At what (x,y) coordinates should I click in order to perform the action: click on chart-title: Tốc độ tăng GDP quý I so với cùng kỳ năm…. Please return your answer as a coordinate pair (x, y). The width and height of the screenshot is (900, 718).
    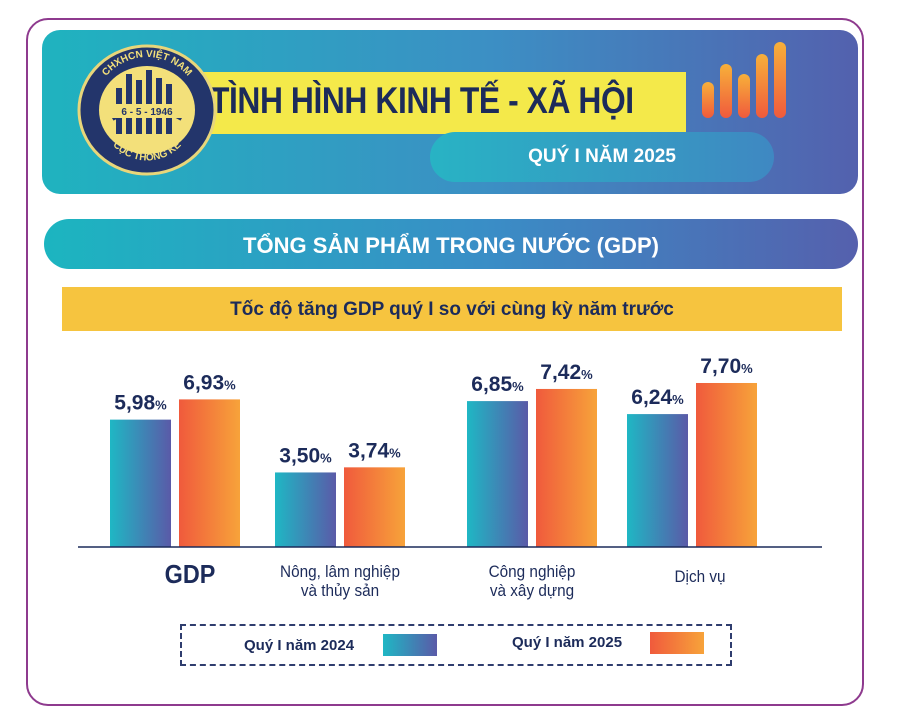
    Looking at the image, I should click on (452, 309).